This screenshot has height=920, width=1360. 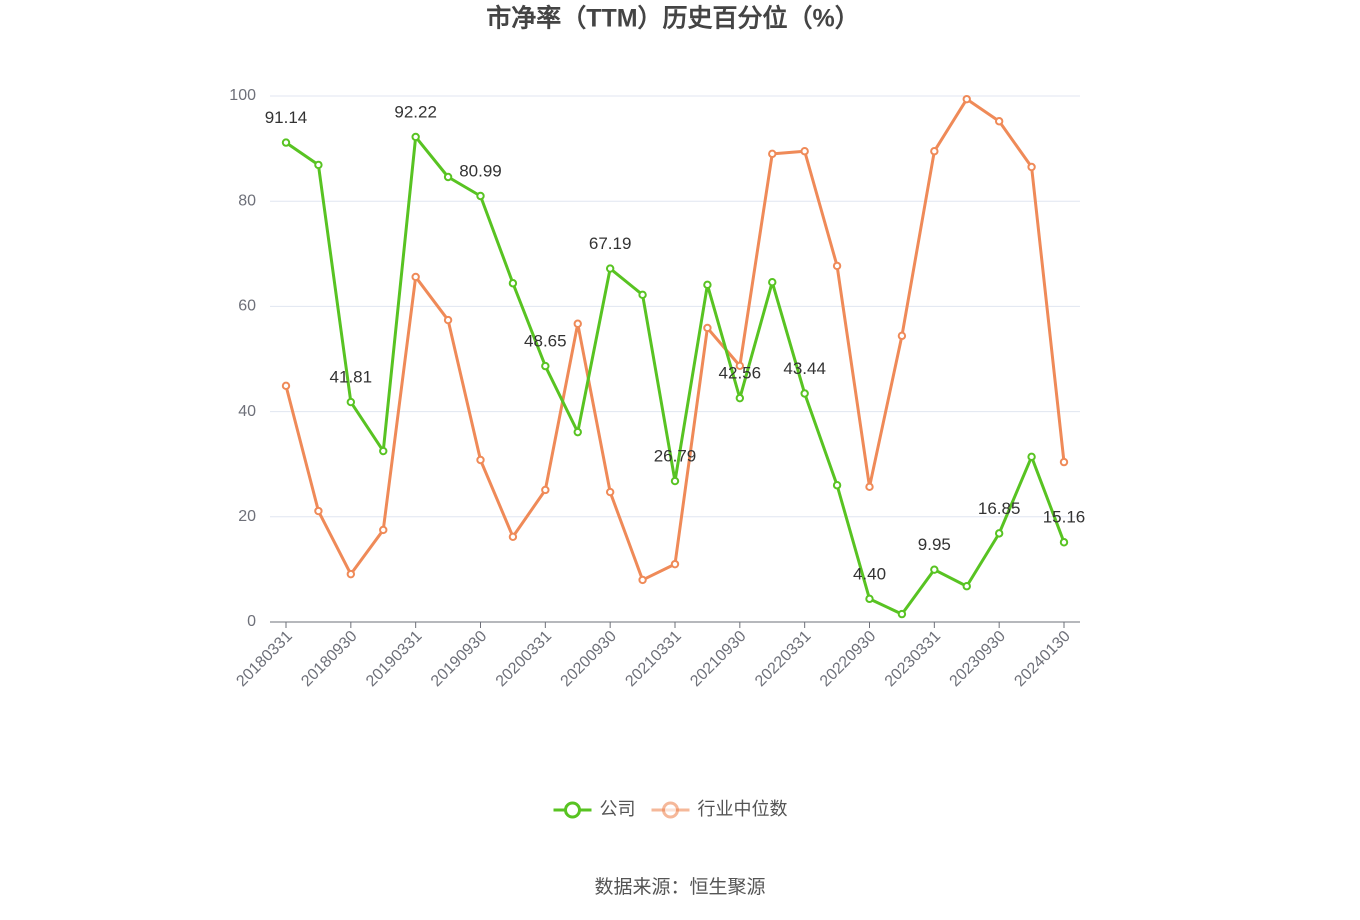 What do you see at coordinates (740, 373) in the screenshot?
I see `data-label: 42.56` at bounding box center [740, 373].